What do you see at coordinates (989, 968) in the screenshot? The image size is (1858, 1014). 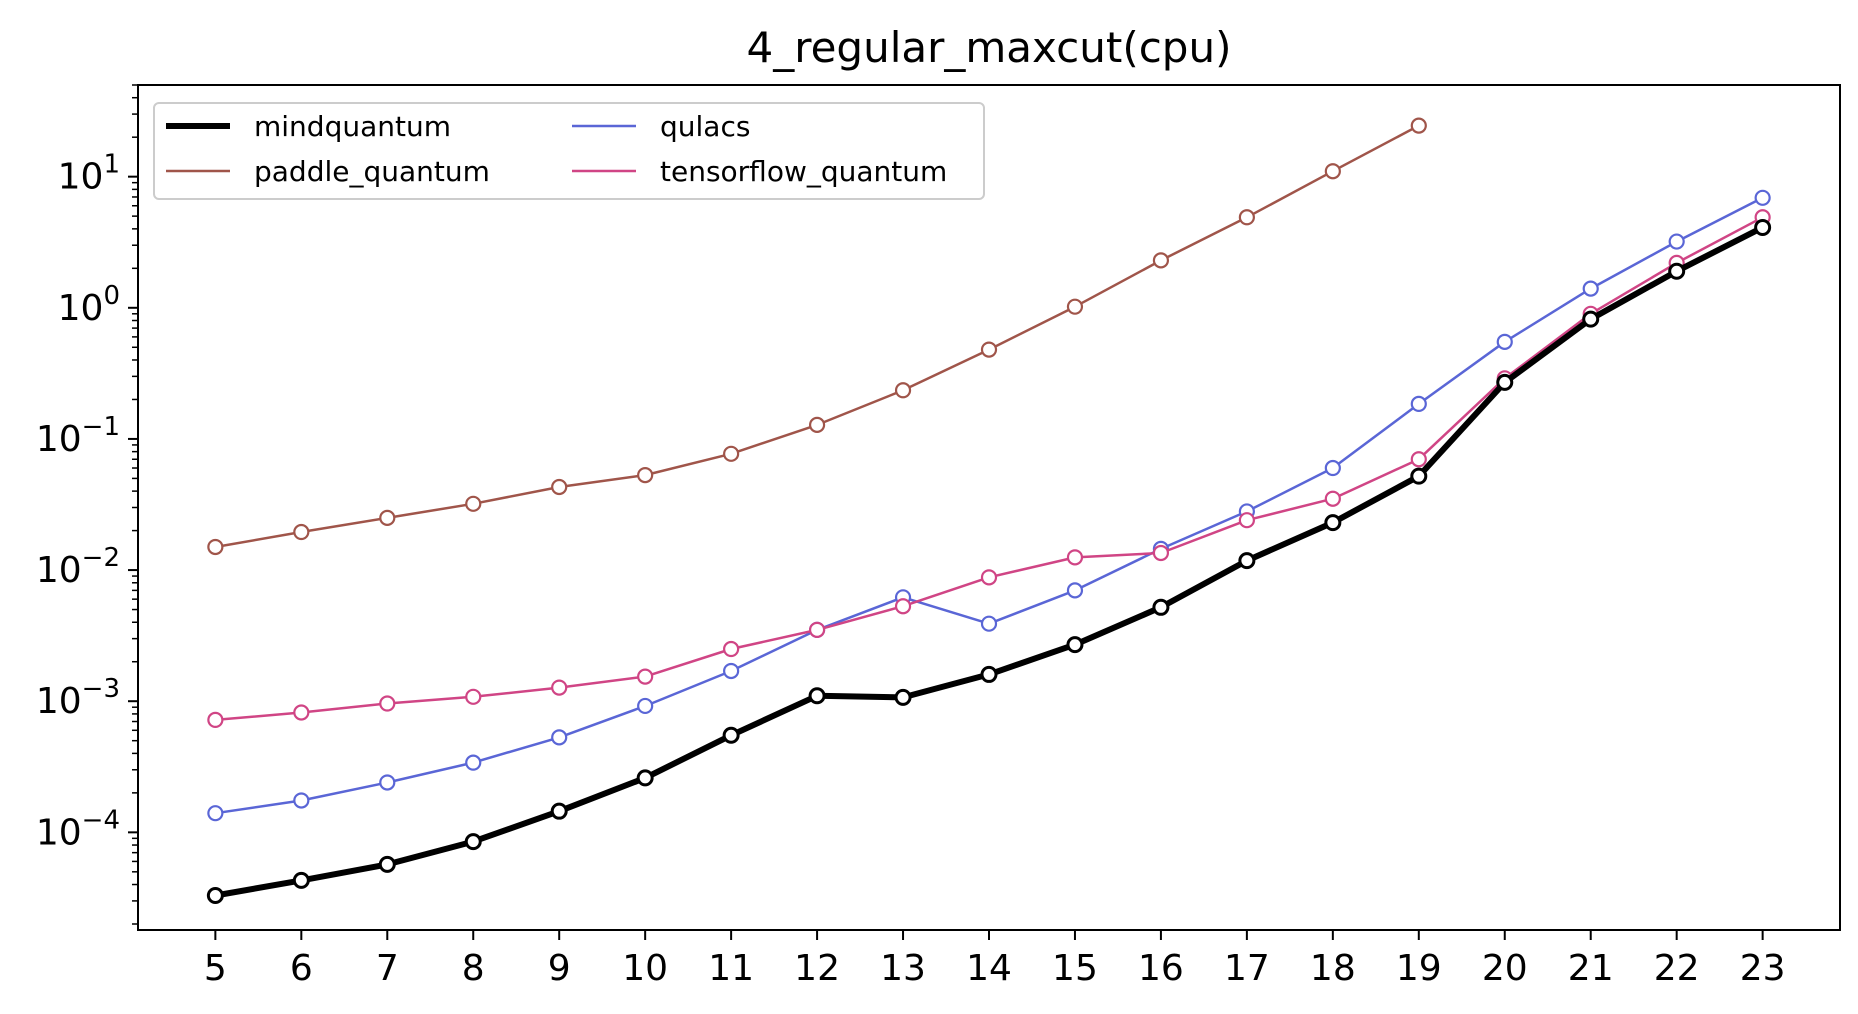 I see `x-tick-label: 14` at bounding box center [989, 968].